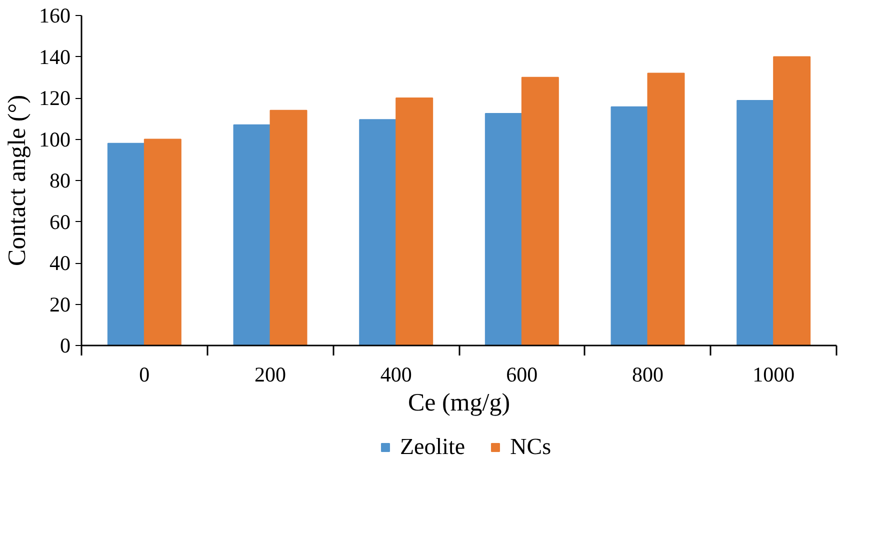 This screenshot has width=894, height=544. What do you see at coordinates (144, 374) in the screenshot?
I see `x-tick-label: 0` at bounding box center [144, 374].